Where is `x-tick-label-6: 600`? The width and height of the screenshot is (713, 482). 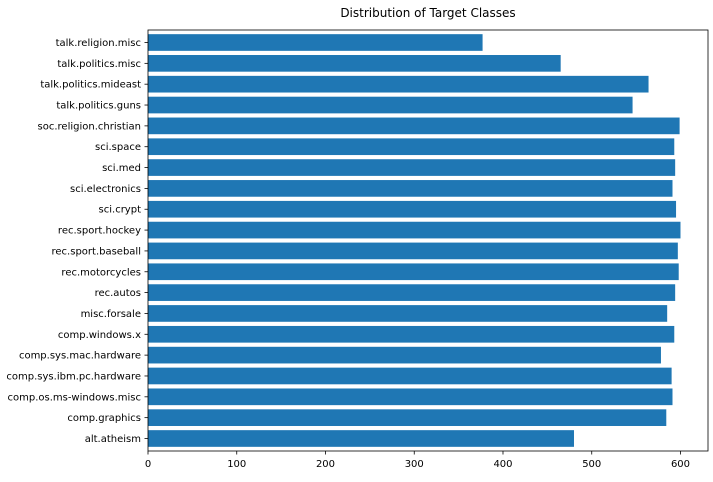
x-tick-label-6: 600 is located at coordinates (680, 464).